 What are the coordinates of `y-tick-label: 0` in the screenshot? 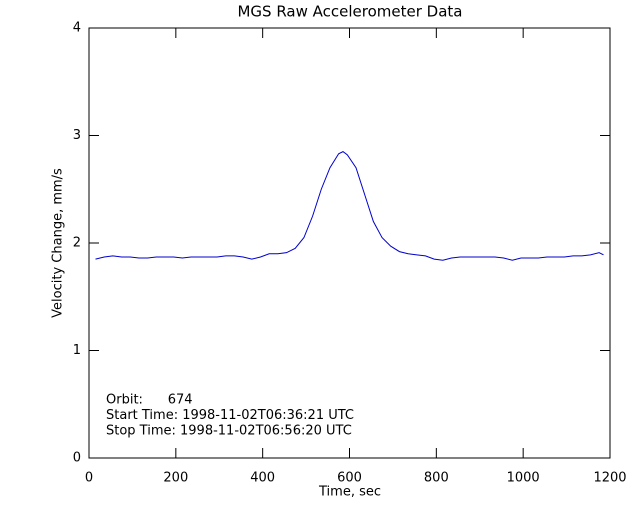 It's located at (77, 458).